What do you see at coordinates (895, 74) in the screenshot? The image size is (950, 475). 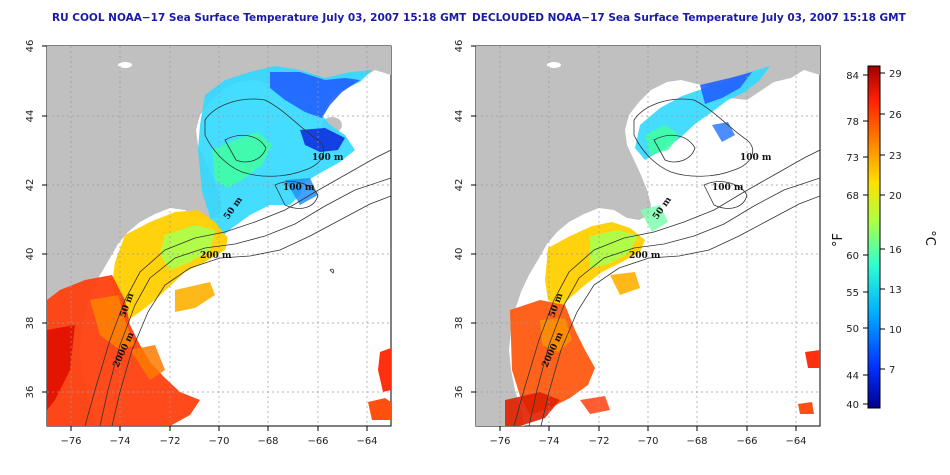 I see `c-tick-label: 29` at bounding box center [895, 74].